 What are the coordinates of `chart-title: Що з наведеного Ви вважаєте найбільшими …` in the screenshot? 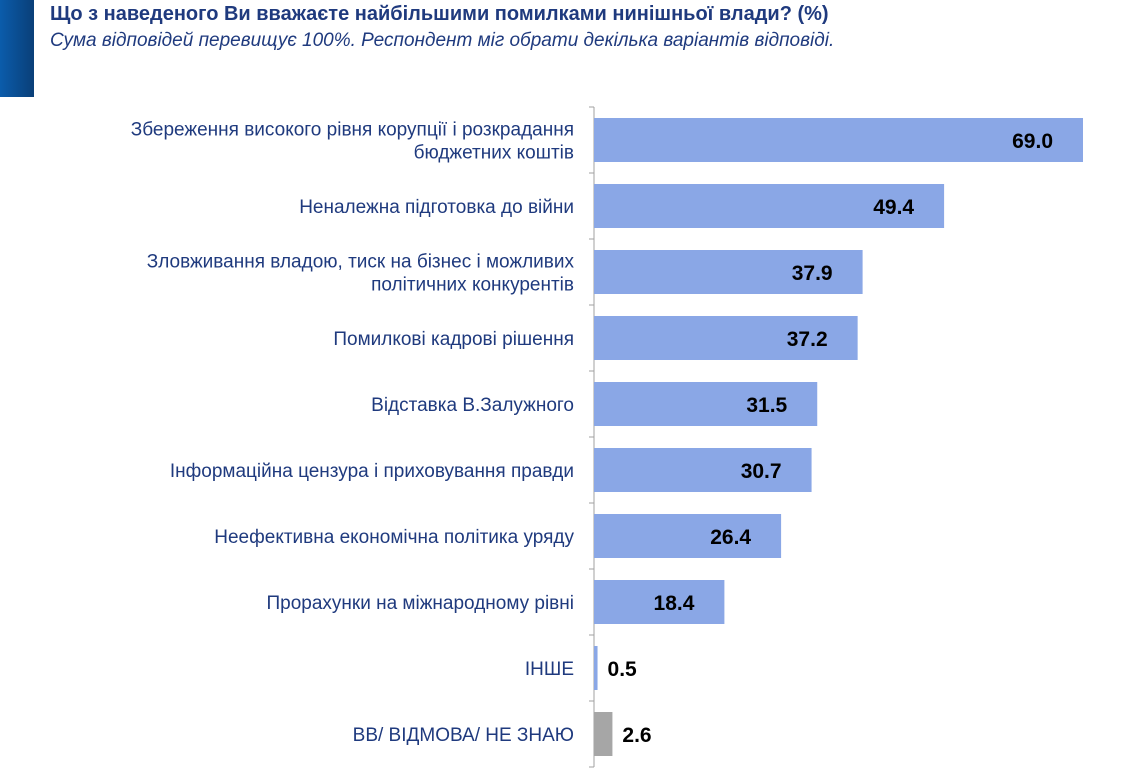 It's located at (439, 14).